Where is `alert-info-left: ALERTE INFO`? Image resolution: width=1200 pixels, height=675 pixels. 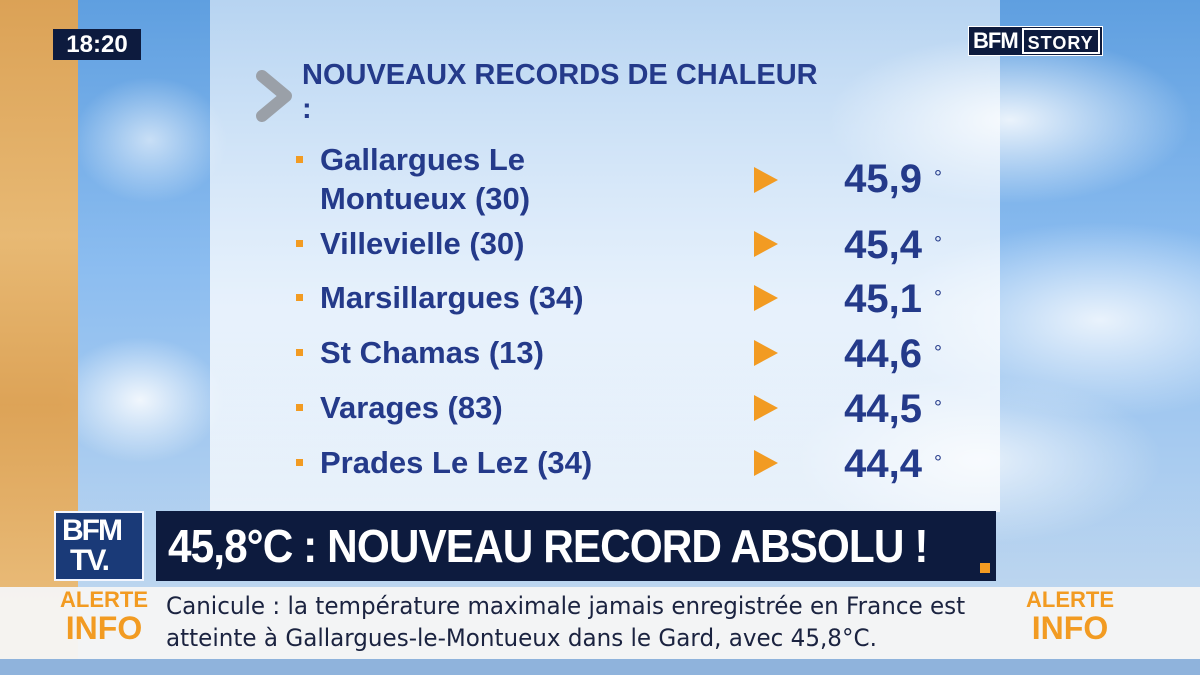
alert-info-left: ALERTE INFO is located at coordinates (104, 616).